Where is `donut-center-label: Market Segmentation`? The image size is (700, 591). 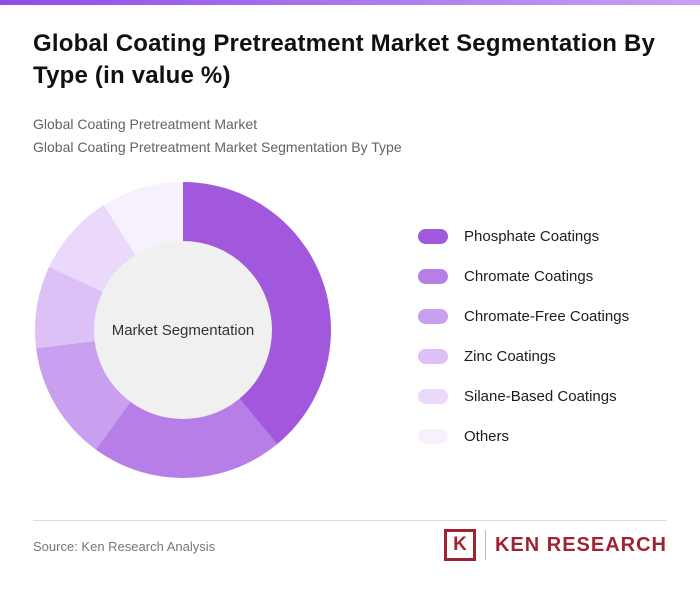 donut-center-label: Market Segmentation is located at coordinates (183, 330).